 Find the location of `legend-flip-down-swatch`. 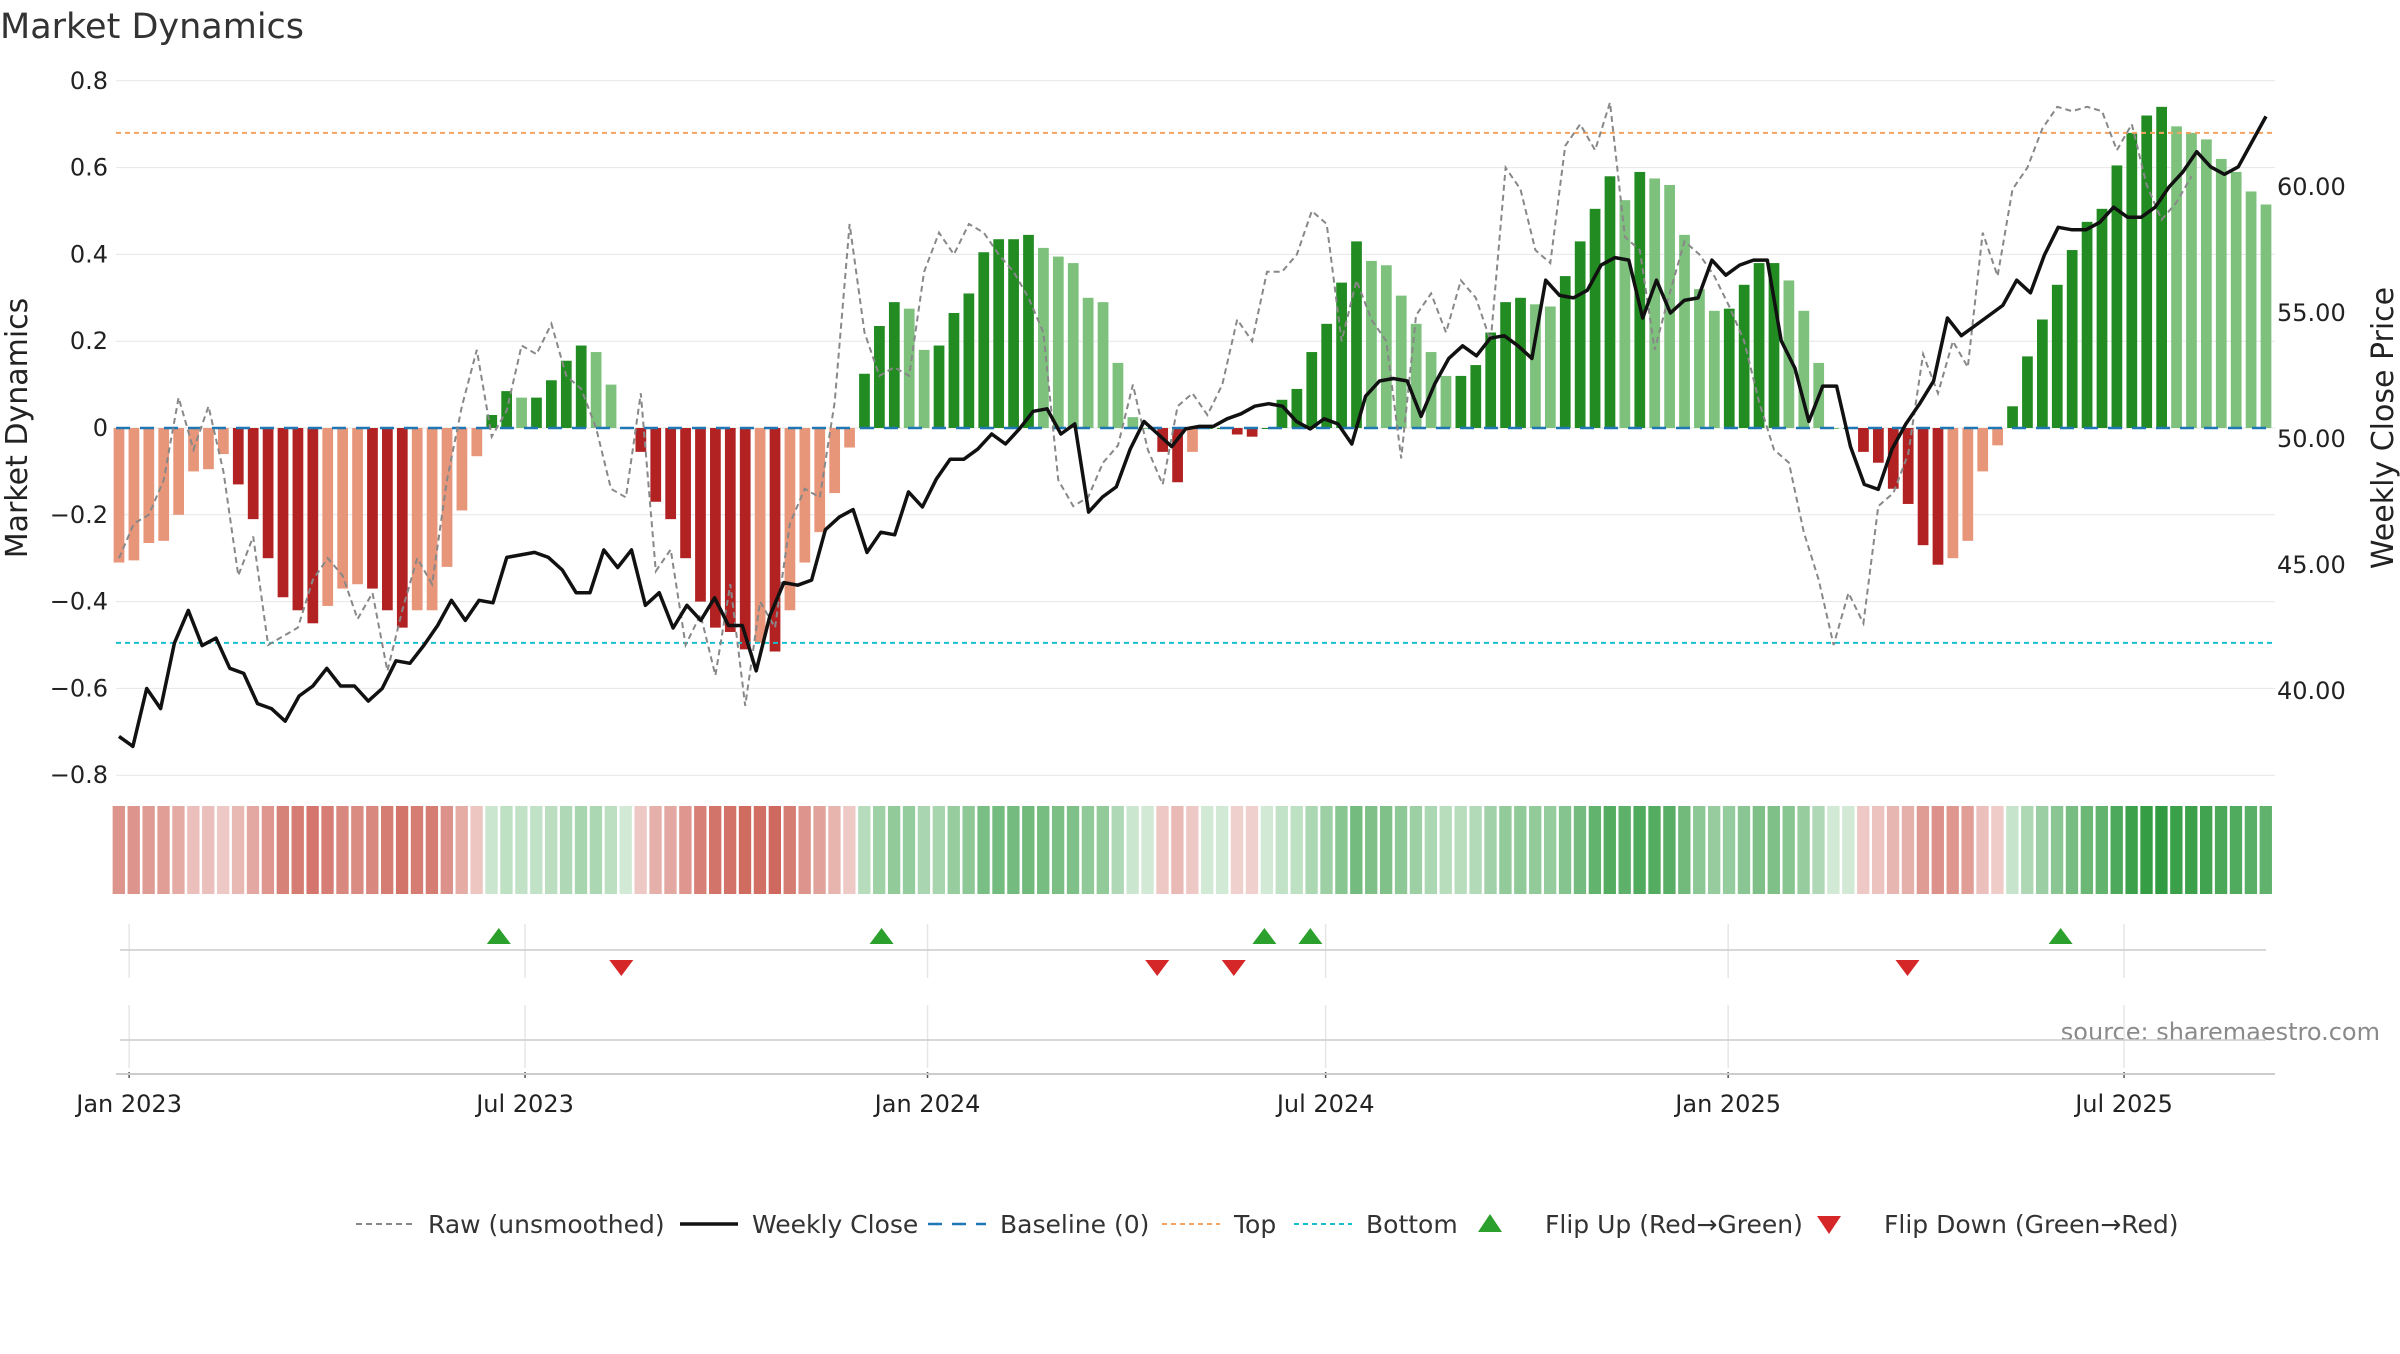

legend-flip-down-swatch is located at coordinates (1829, 1225).